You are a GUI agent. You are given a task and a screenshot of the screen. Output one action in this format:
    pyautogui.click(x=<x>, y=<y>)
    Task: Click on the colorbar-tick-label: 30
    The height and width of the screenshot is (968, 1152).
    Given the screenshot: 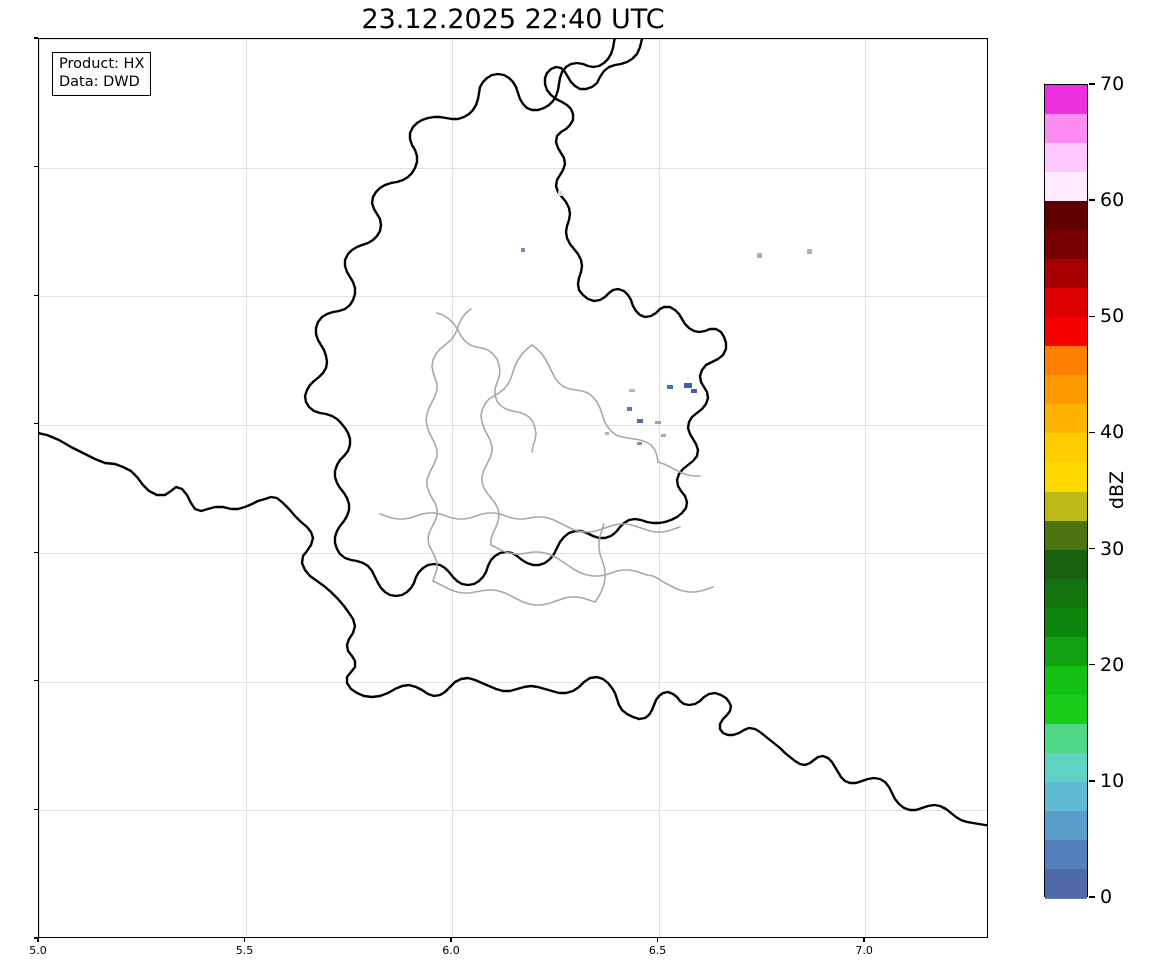 What is the action you would take?
    pyautogui.click(x=1112, y=548)
    